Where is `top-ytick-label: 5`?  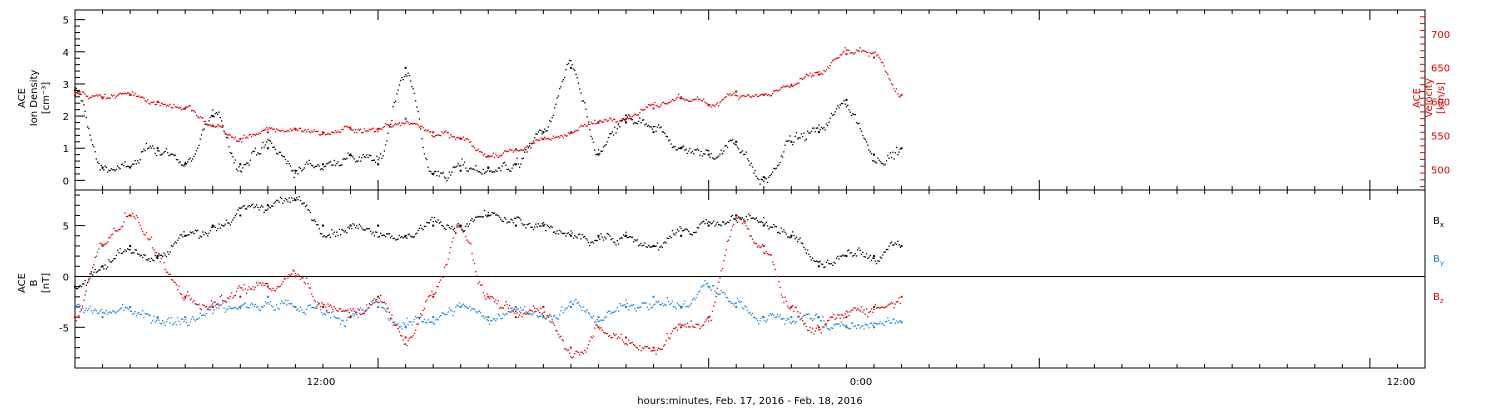 top-ytick-label: 5 is located at coordinates (66, 21).